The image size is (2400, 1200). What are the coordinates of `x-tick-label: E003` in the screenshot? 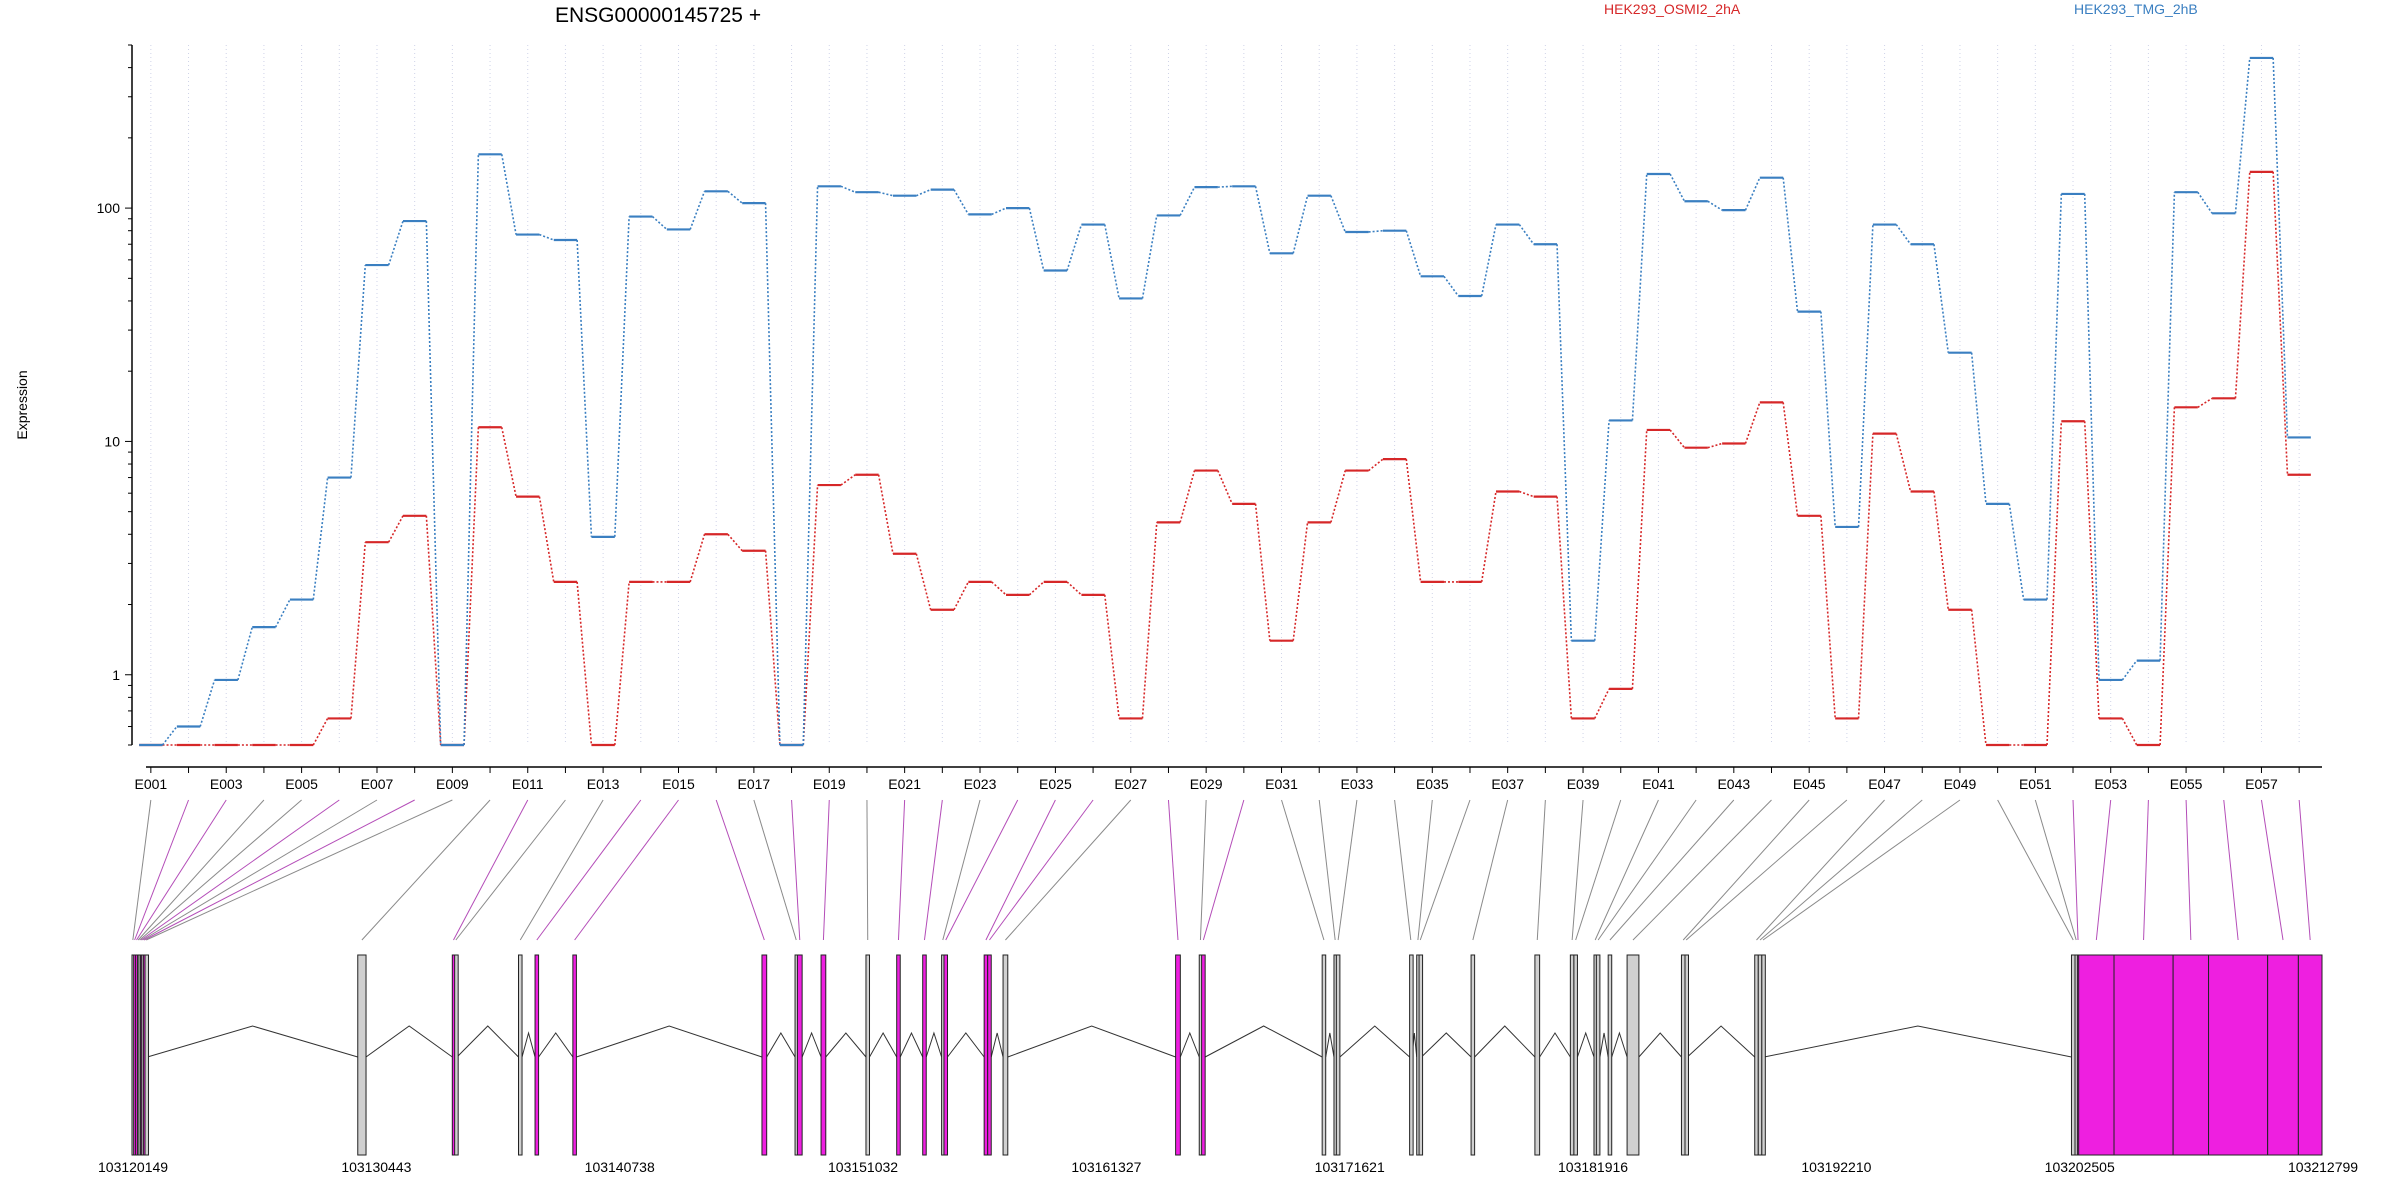 It's located at (226, 784).